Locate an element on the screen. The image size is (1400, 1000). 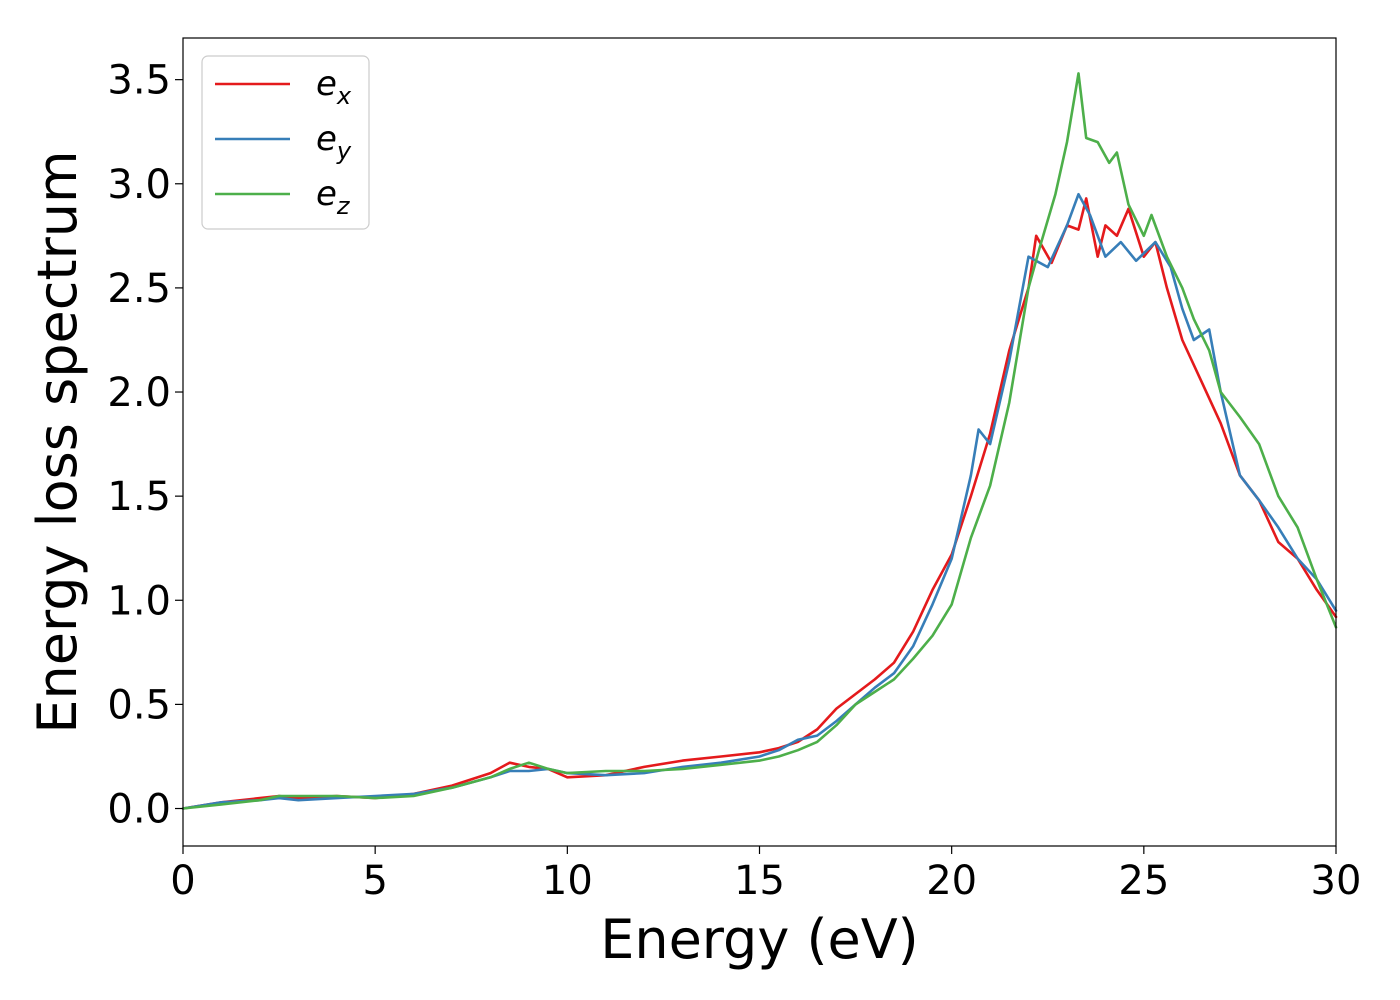
x-axis-title: Energy (eV) is located at coordinates (759, 939).